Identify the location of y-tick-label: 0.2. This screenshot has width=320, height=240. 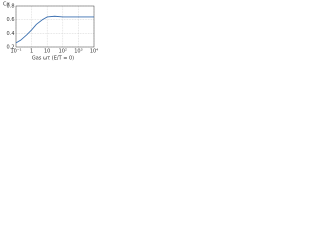
(11, 48).